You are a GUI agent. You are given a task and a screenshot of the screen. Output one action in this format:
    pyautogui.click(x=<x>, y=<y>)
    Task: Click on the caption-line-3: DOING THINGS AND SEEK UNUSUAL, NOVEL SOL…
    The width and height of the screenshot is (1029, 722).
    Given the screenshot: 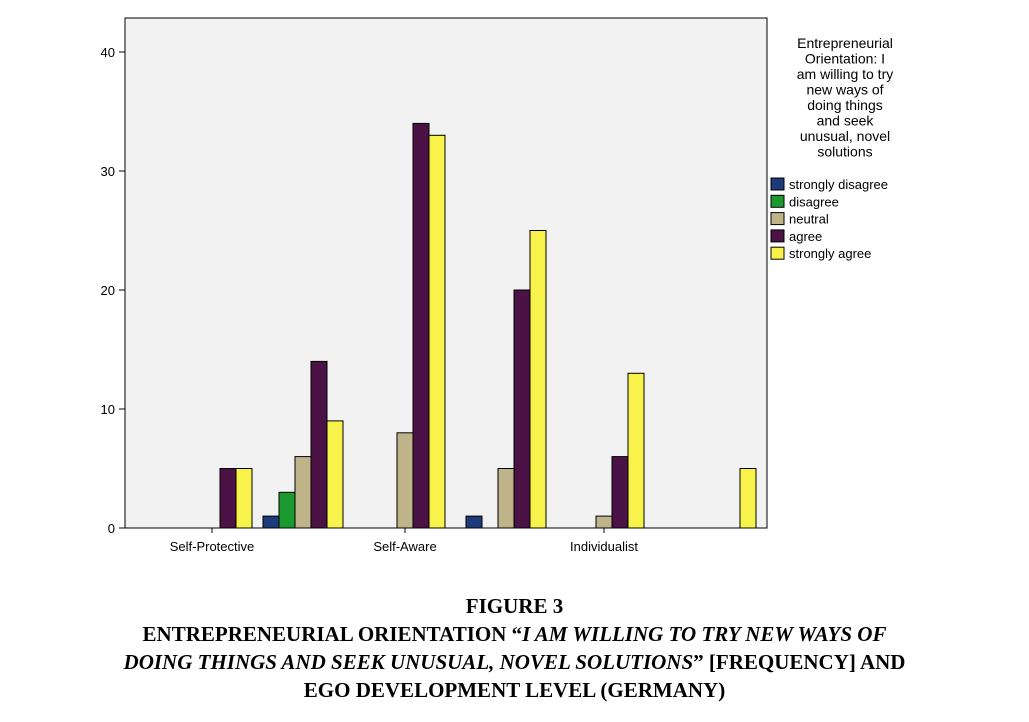 What is the action you would take?
    pyautogui.click(x=514, y=662)
    